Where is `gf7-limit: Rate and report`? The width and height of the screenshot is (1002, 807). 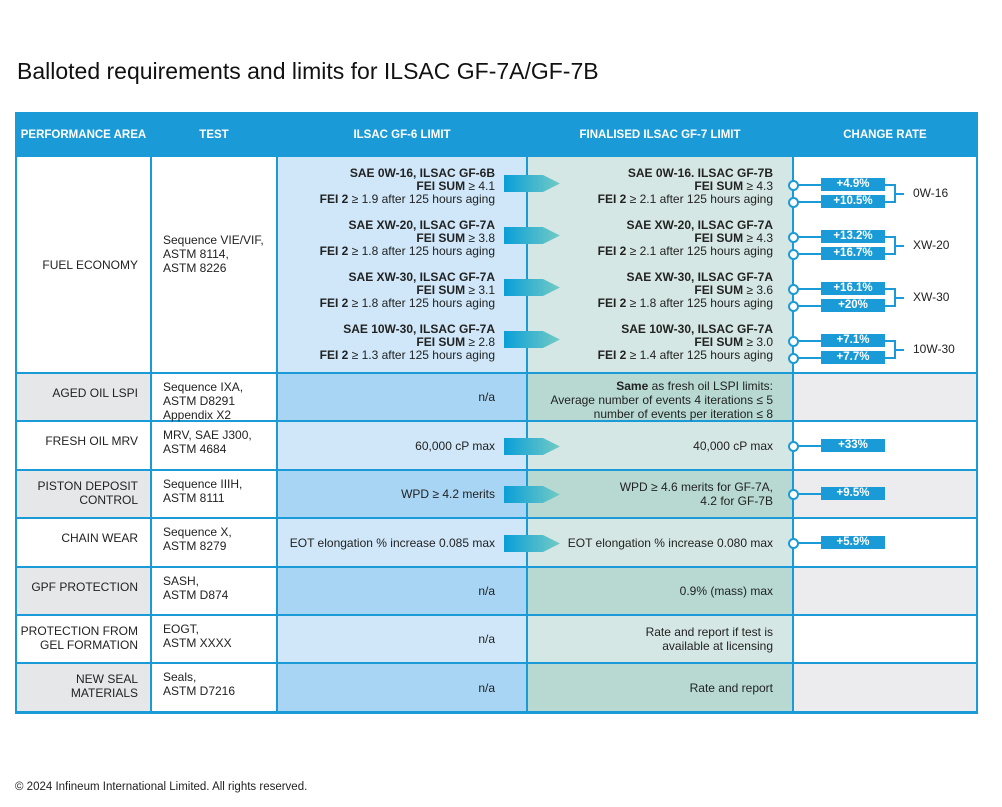 gf7-limit: Rate and report is located at coordinates (660, 687).